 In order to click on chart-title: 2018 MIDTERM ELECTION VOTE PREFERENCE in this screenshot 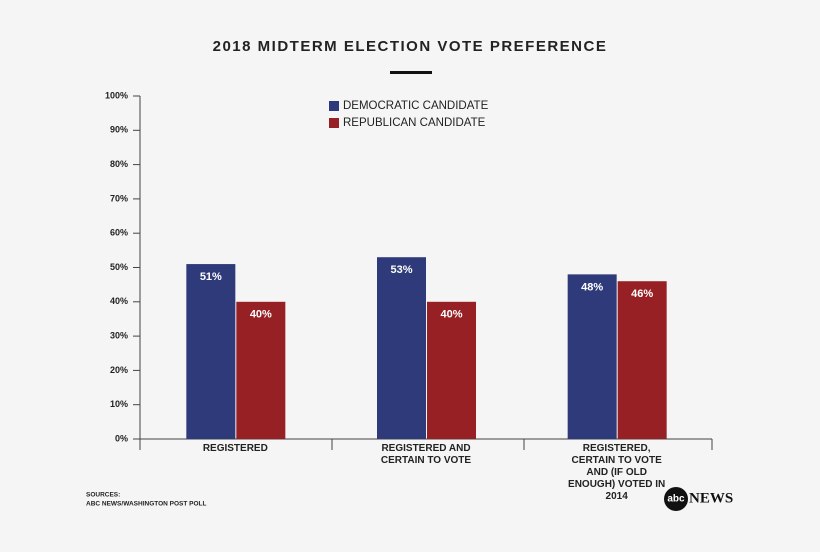, I will do `click(410, 46)`.